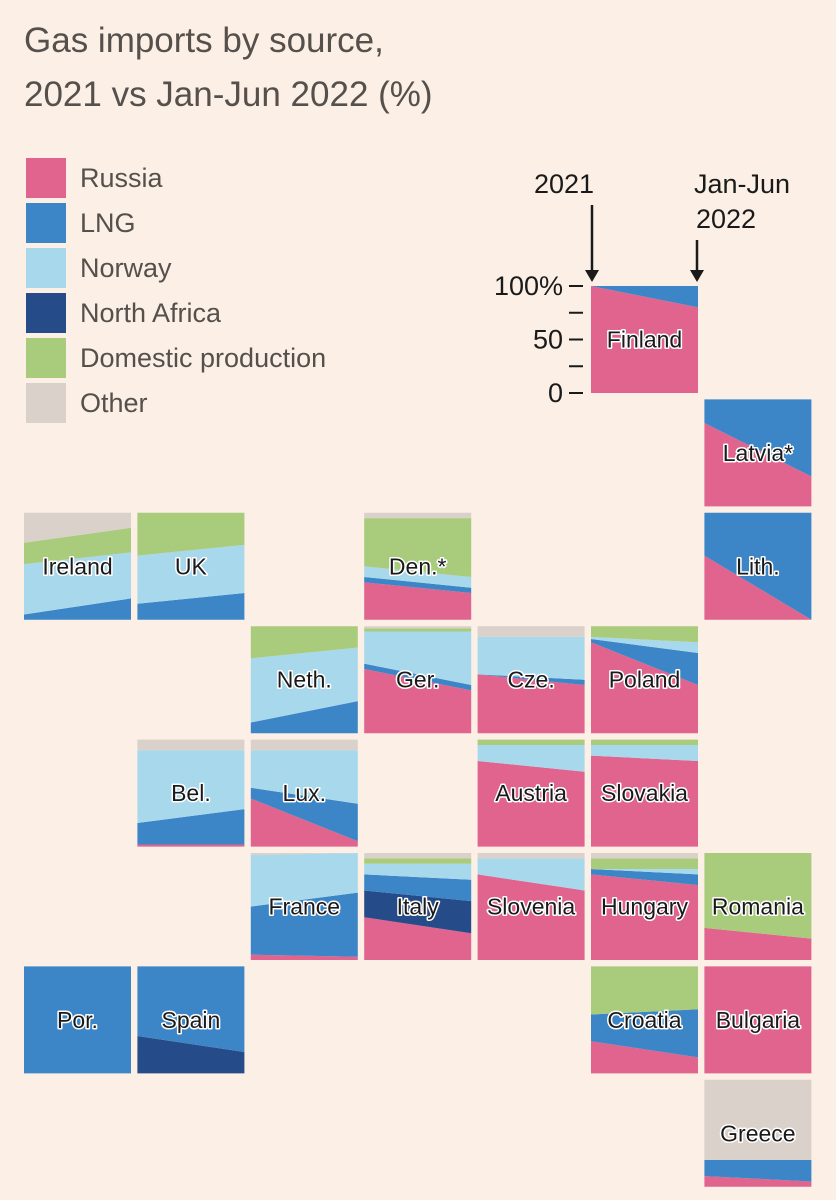 This screenshot has width=836, height=1200. I want to click on area-hungary-russia, so click(644, 917).